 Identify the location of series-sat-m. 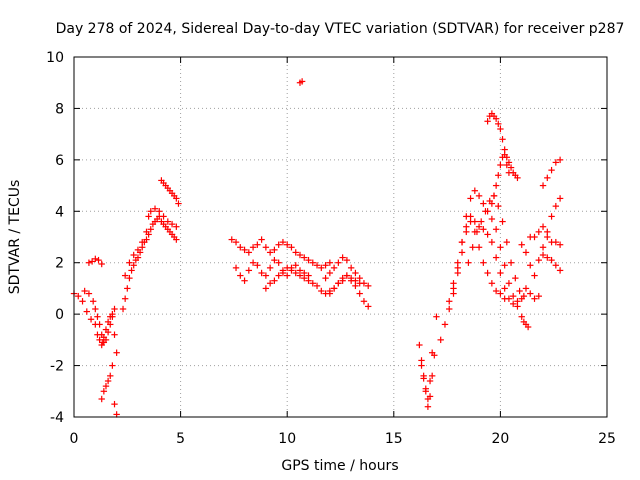
(301, 82).